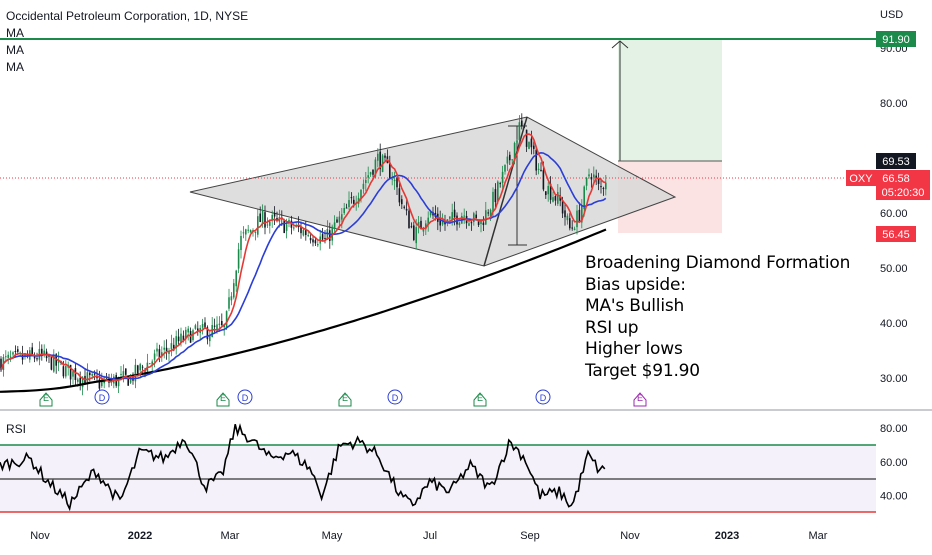  What do you see at coordinates (894, 324) in the screenshot?
I see `price-tick-label: 40.00` at bounding box center [894, 324].